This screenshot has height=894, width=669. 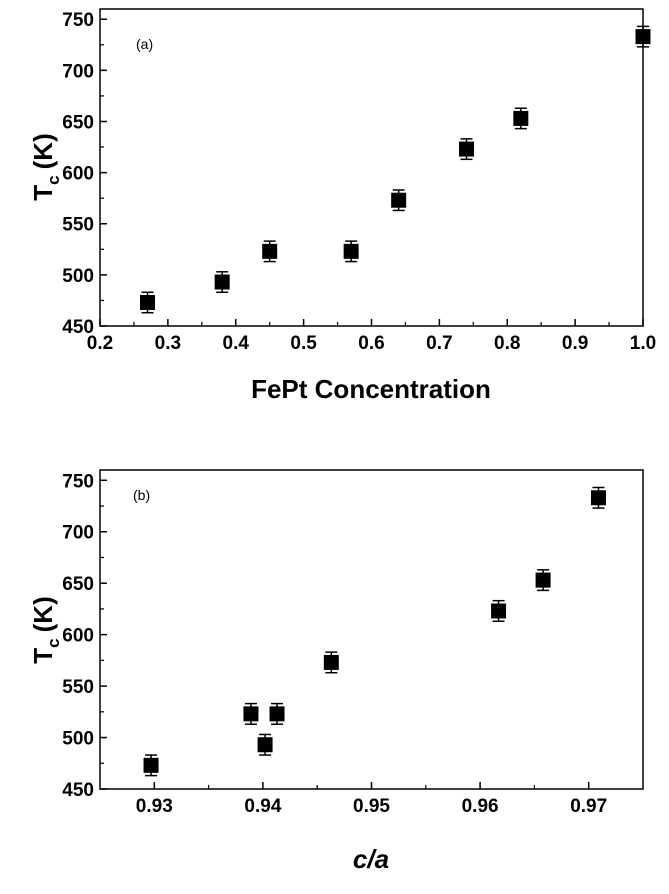 I want to click on x-axis-ticks: 0.93 0.94 0.95 0.96 0.97, so click(x=371, y=799).